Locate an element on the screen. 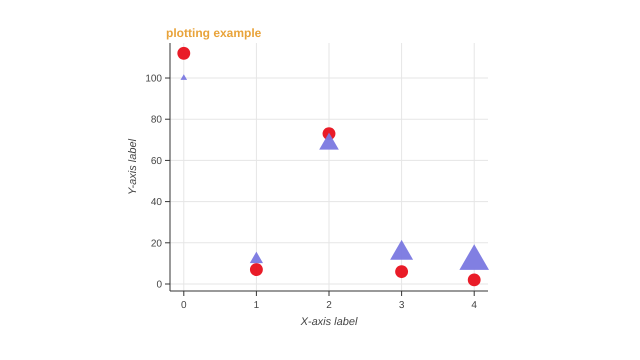  x-axis-title: X-axis label is located at coordinates (329, 322).